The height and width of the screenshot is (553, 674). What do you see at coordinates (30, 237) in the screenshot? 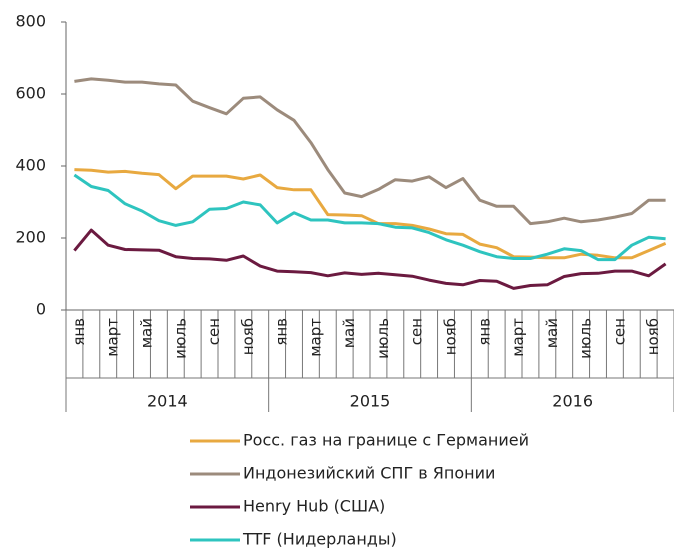
I see `y-tick-label: 200` at bounding box center [30, 237].